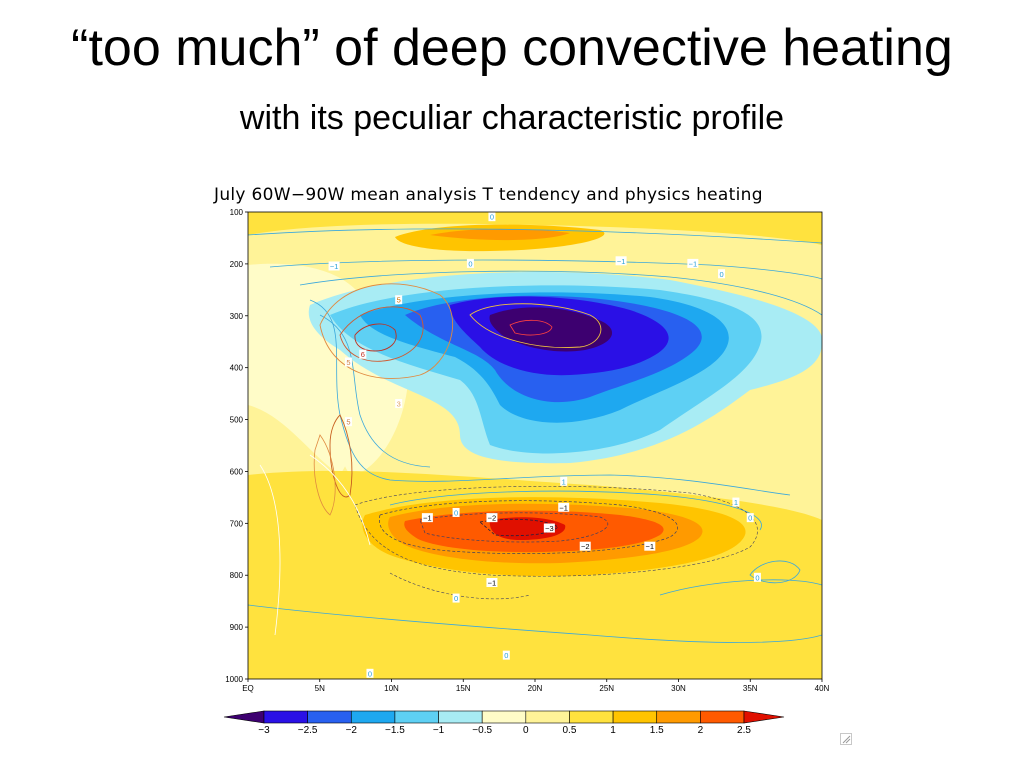 This screenshot has height=768, width=1024. What do you see at coordinates (244, 717) in the screenshot?
I see `colorbar-low-arrow` at bounding box center [244, 717].